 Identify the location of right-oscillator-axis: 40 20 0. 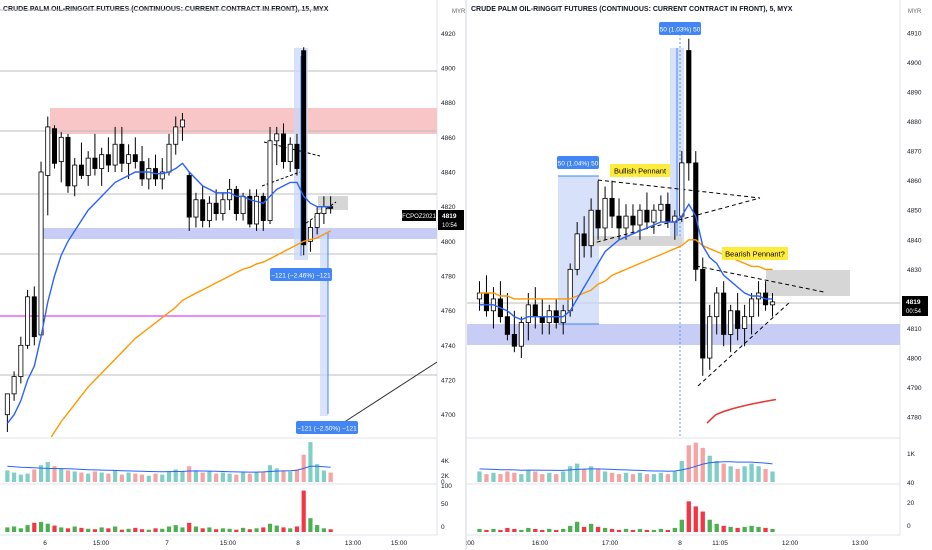
(911, 505).